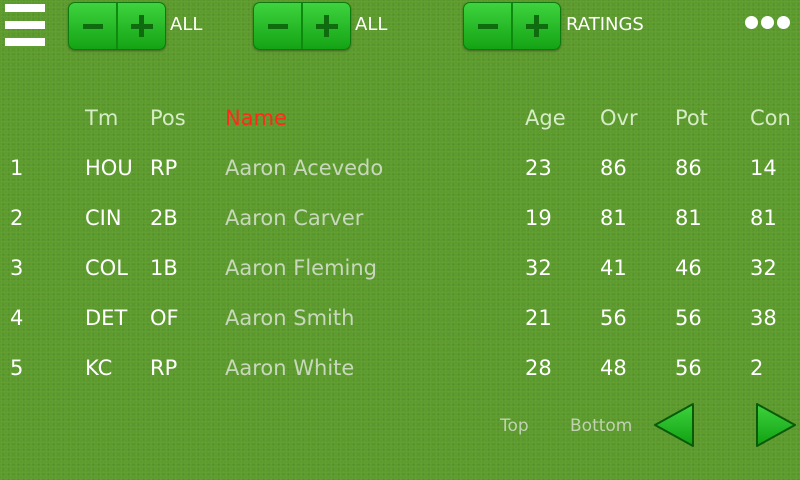 The width and height of the screenshot is (800, 480). Describe the element at coordinates (17, 368) in the screenshot. I see `row-rank: 5` at that location.